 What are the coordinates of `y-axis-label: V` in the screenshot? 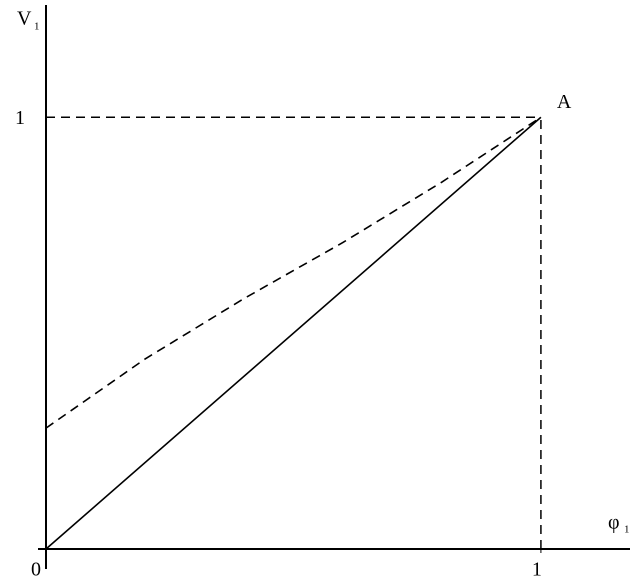 It's located at (24, 19).